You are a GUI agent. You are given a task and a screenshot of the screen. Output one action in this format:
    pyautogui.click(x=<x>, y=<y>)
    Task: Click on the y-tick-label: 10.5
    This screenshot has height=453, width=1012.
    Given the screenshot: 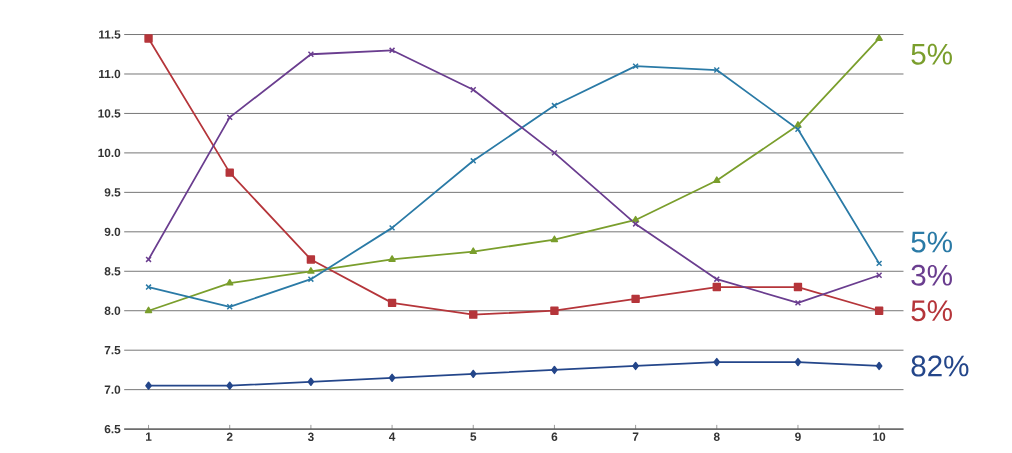 What is the action you would take?
    pyautogui.click(x=109, y=113)
    